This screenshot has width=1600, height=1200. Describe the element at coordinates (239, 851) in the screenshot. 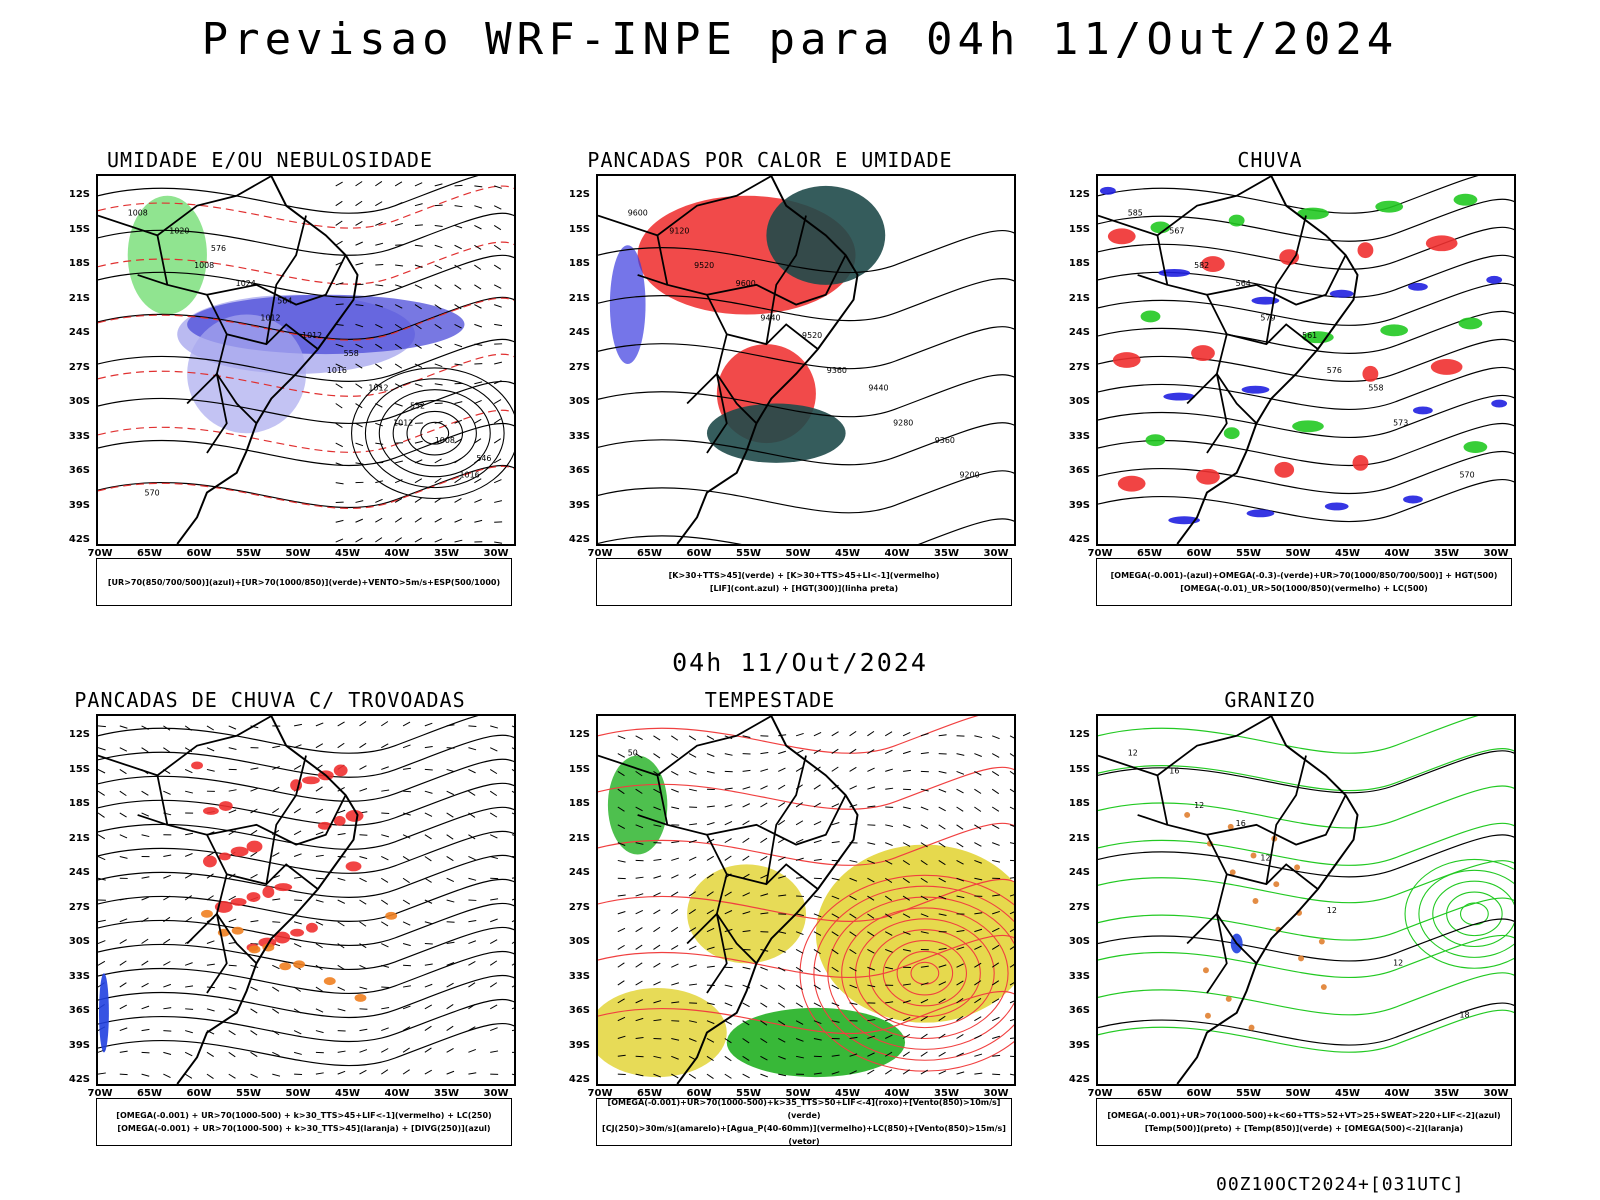

I see `thunderstorm-cell` at that location.